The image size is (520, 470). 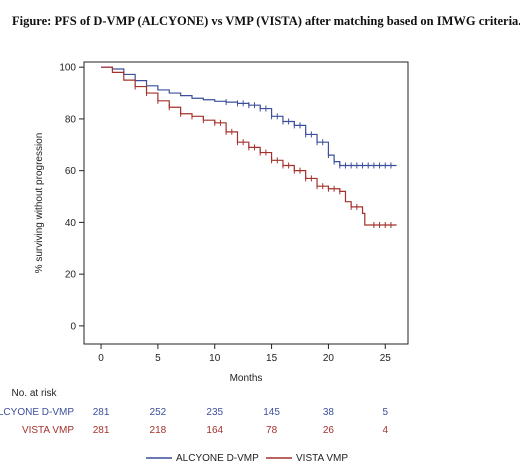 I want to click on x-tick-label: 25, so click(x=386, y=358).